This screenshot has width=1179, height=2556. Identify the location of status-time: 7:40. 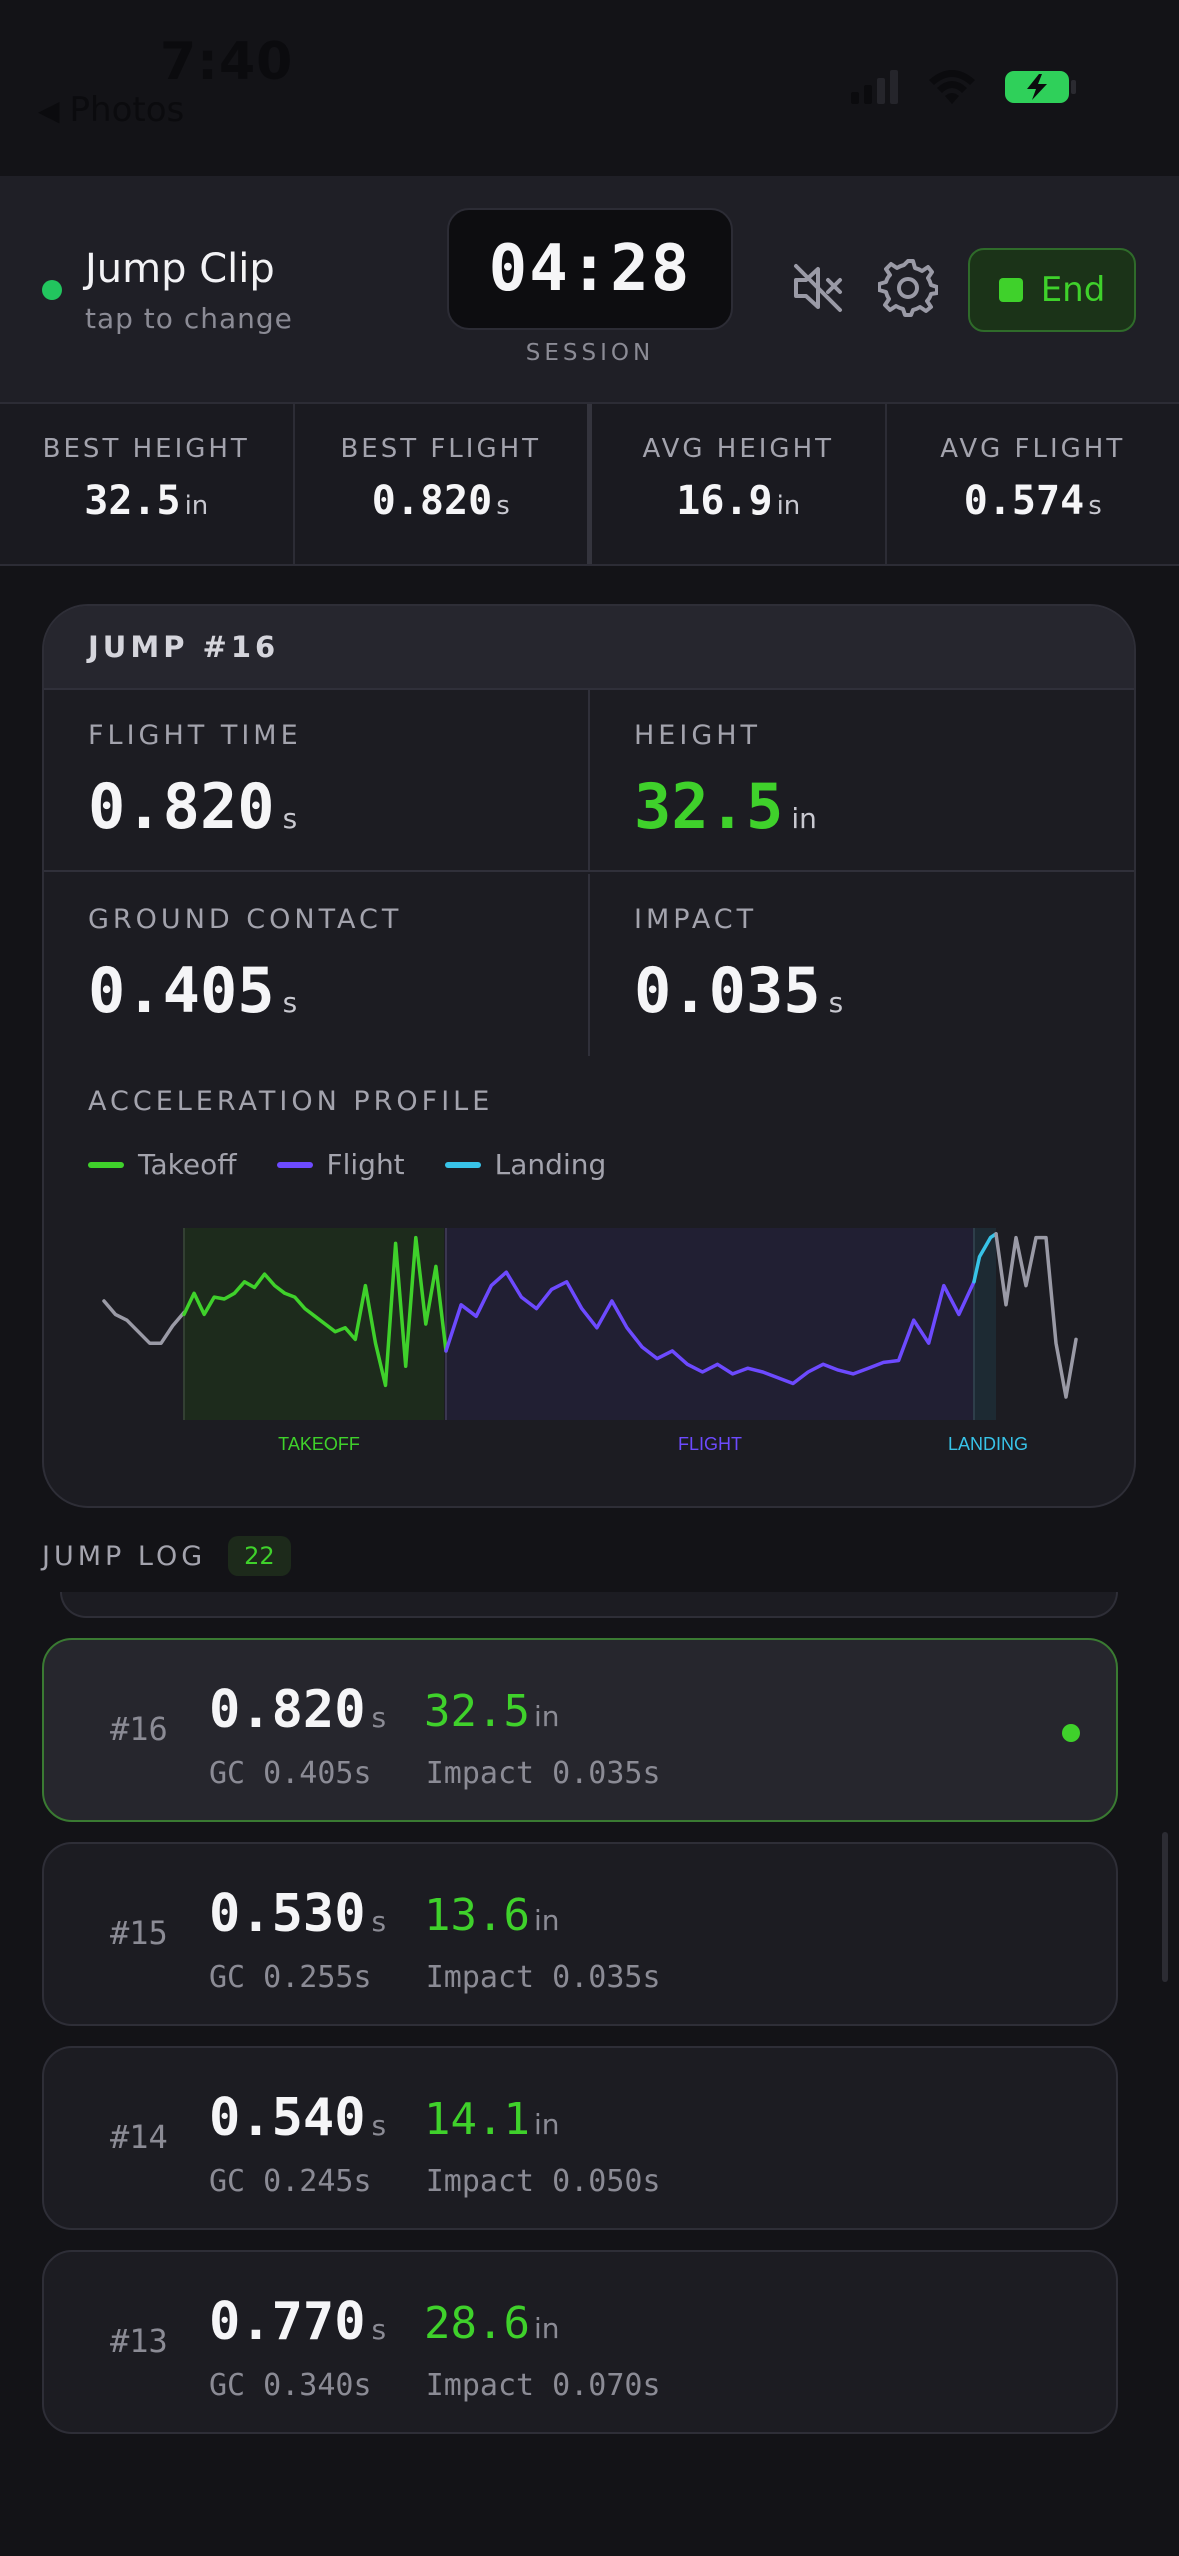
(227, 62).